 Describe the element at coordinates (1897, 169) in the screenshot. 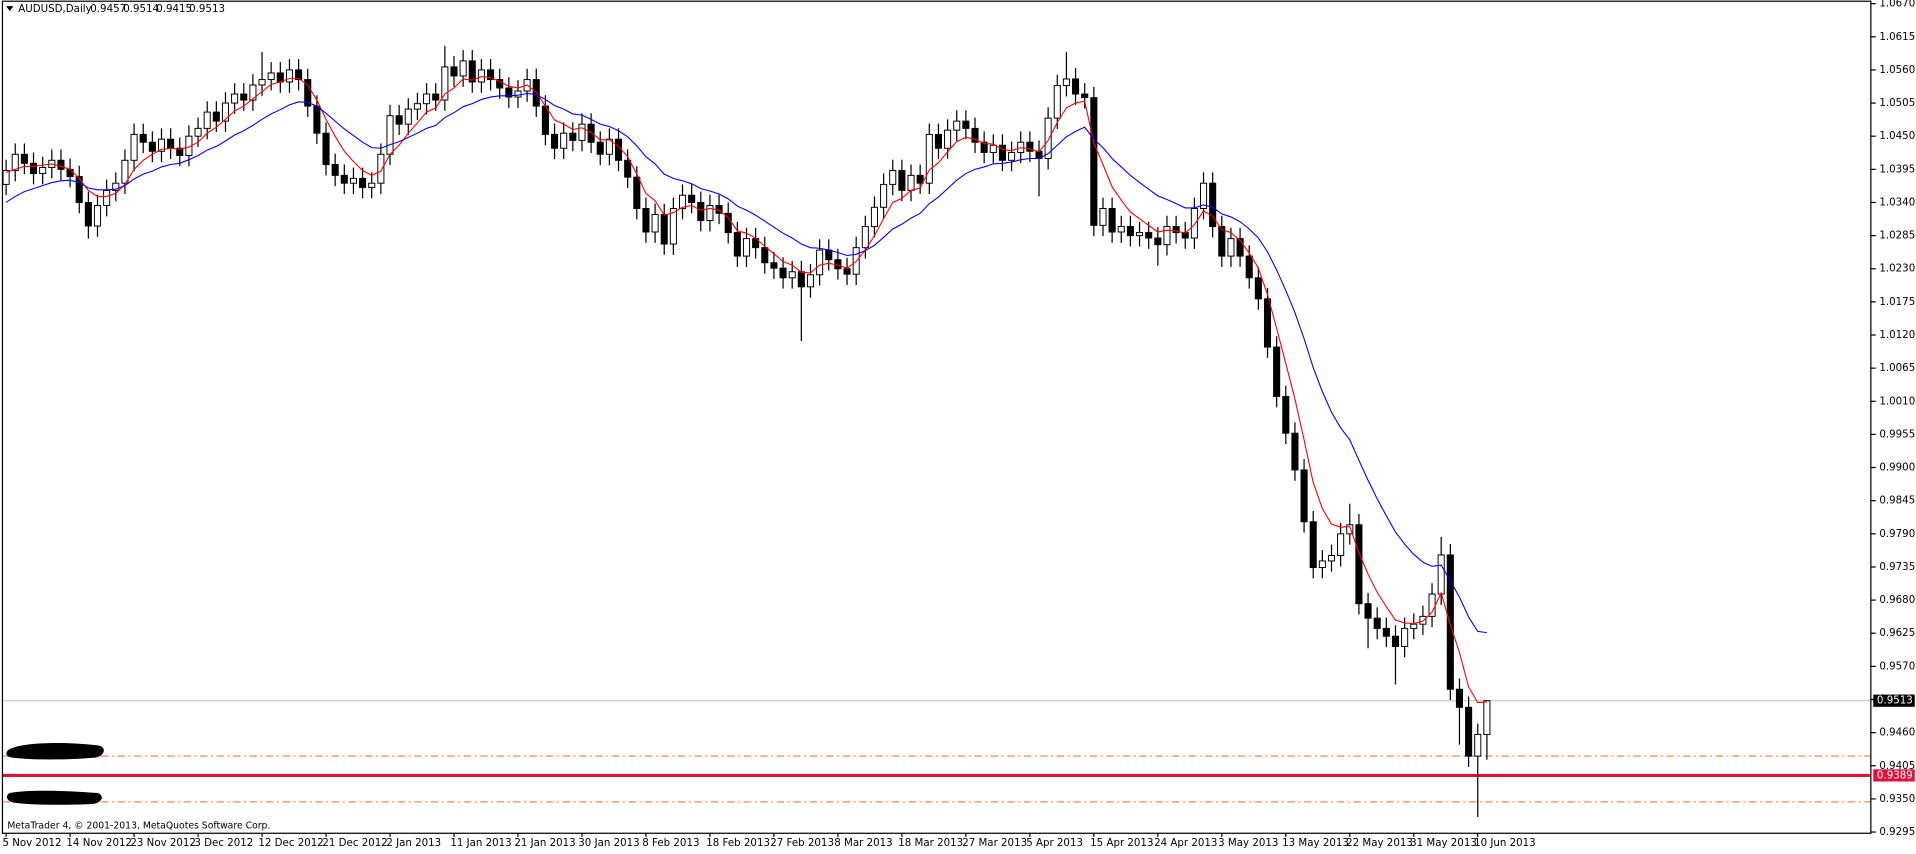

I see `y-tick-label: 1.0395` at that location.